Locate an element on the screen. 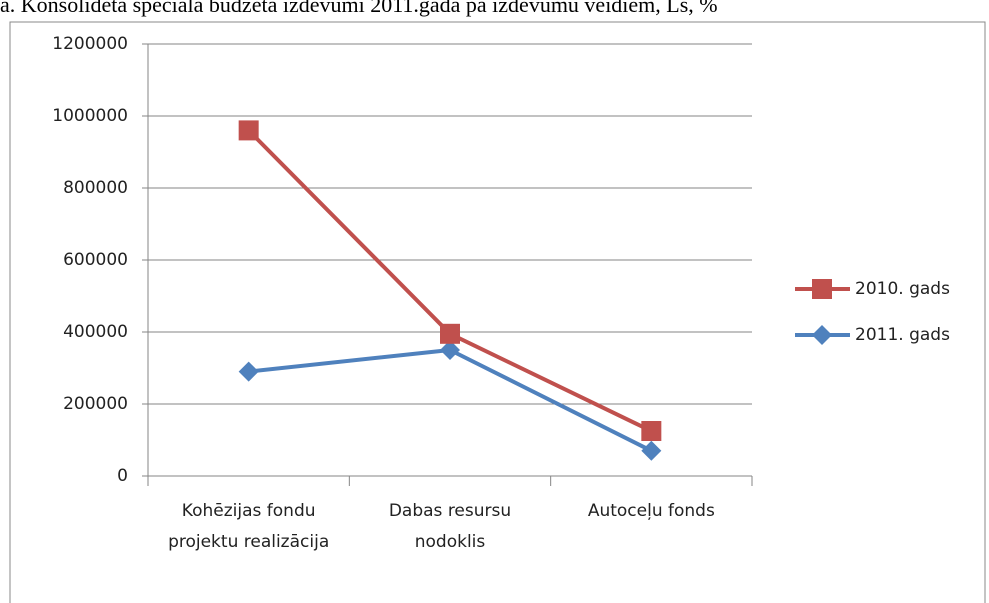  y-tick-label: 400000 is located at coordinates (95, 332).